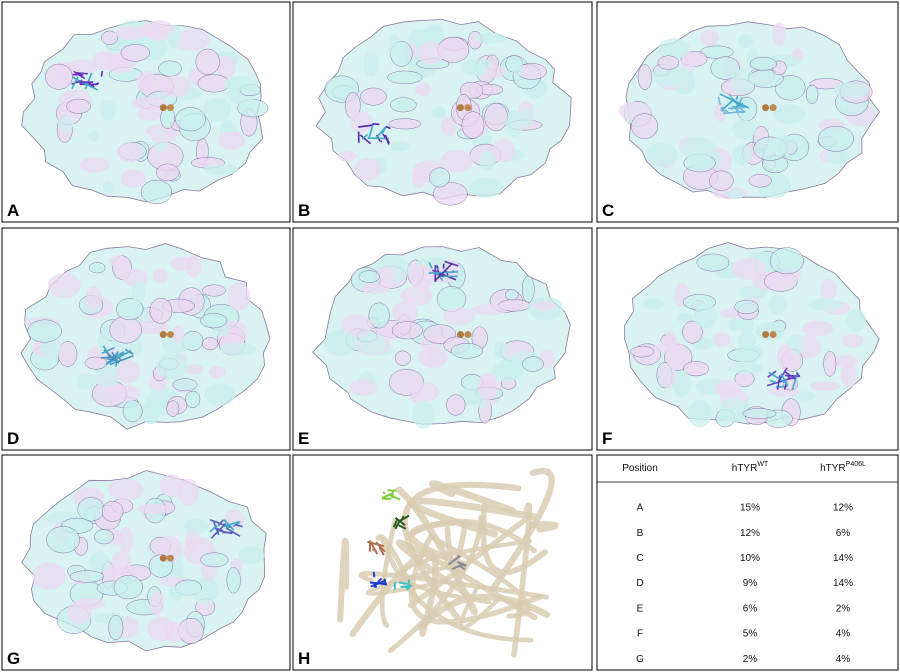 The image size is (900, 672). I want to click on panel: G, so click(146, 562).